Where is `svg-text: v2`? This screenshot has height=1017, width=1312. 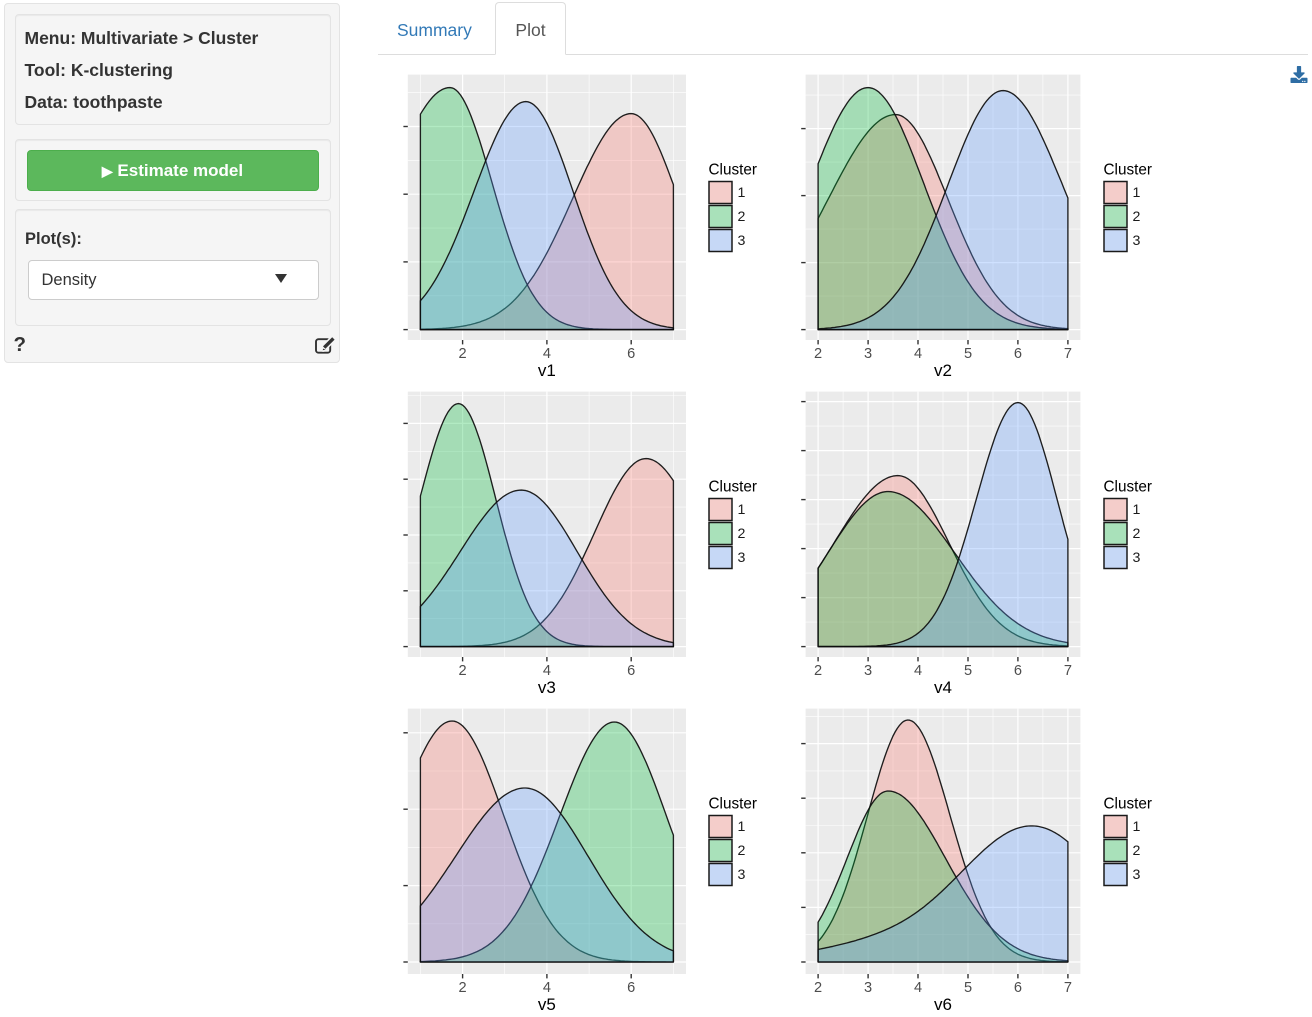 svg-text: v2 is located at coordinates (943, 370).